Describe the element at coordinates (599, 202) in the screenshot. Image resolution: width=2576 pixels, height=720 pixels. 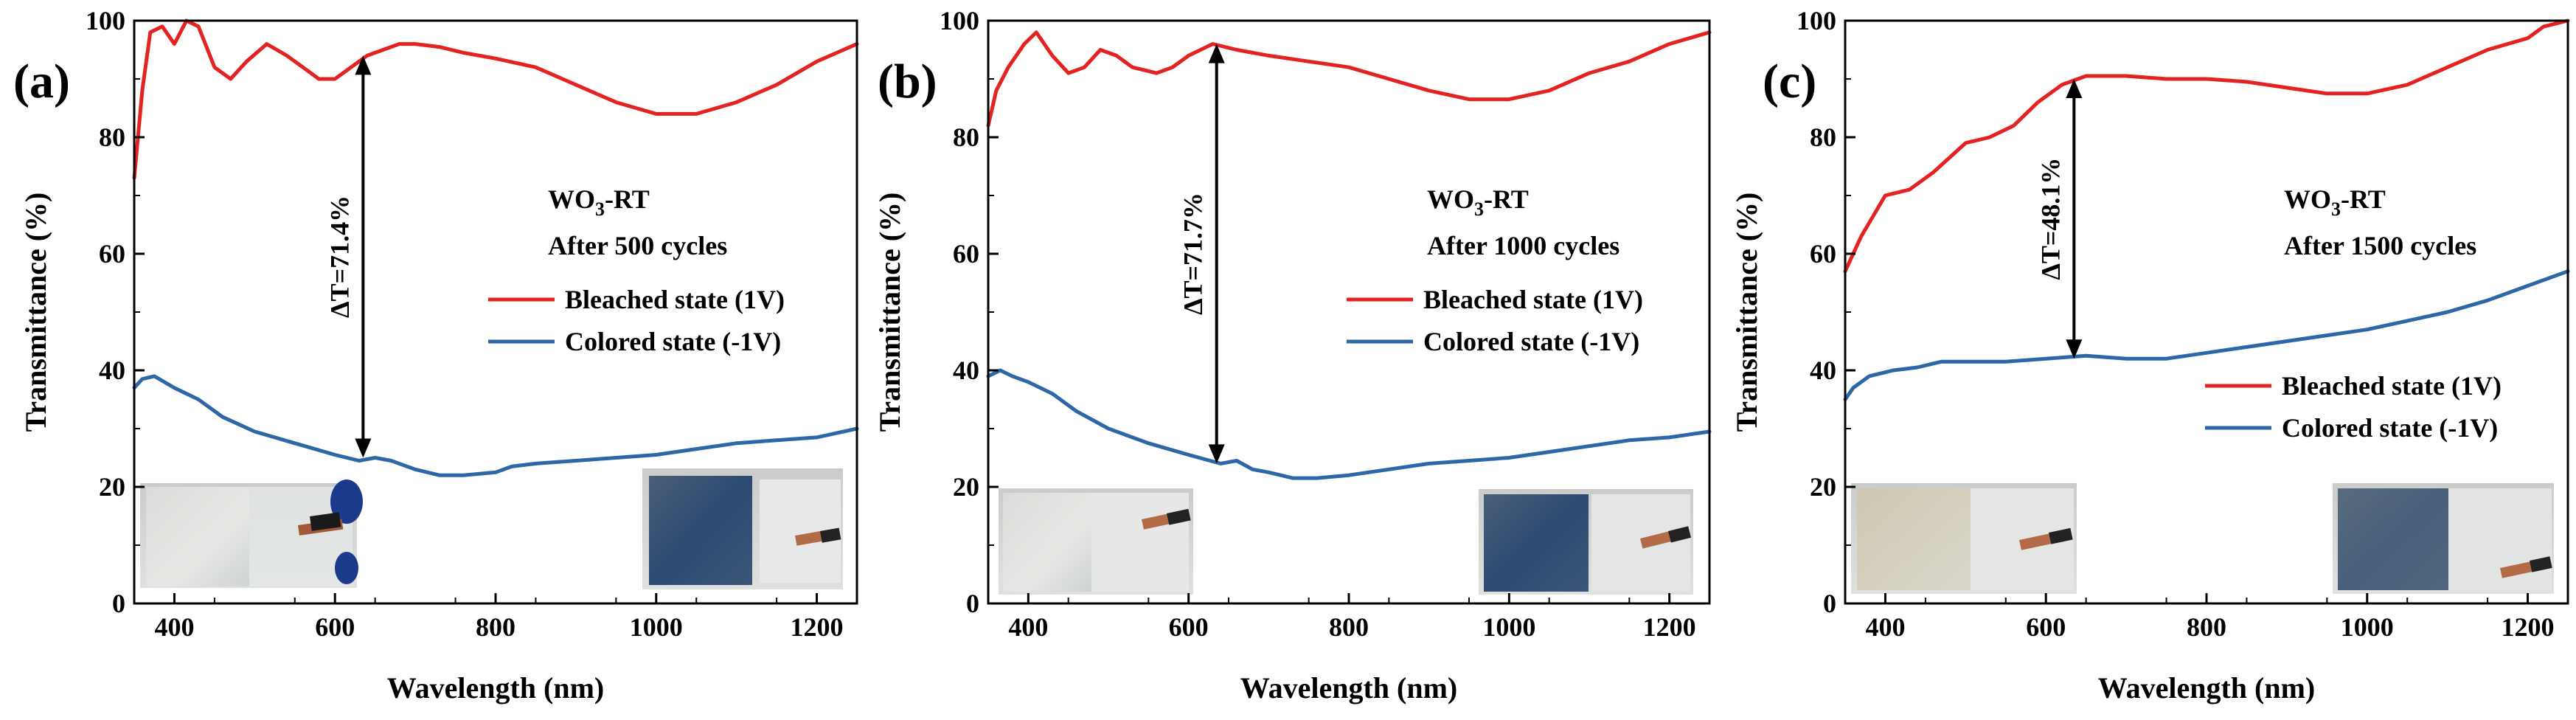
I see `sample-name-a: WO3-RT` at that location.